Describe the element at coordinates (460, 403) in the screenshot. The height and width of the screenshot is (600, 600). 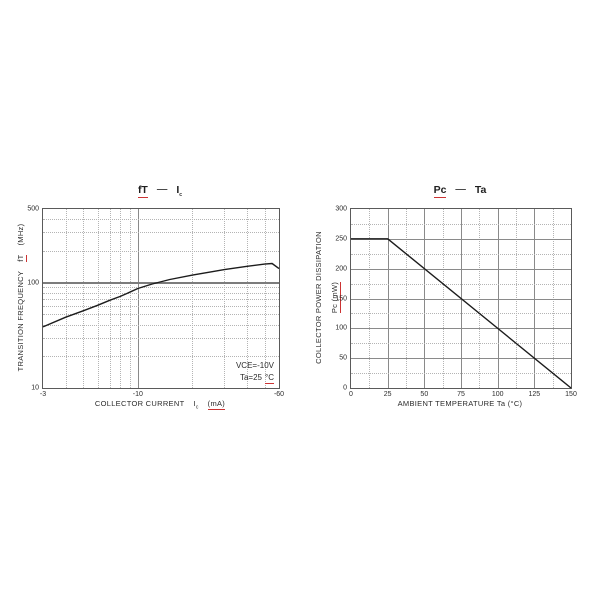
I see `right-x-axis-title: AMBIENT TEMPERATURE Ta (°C)` at that location.